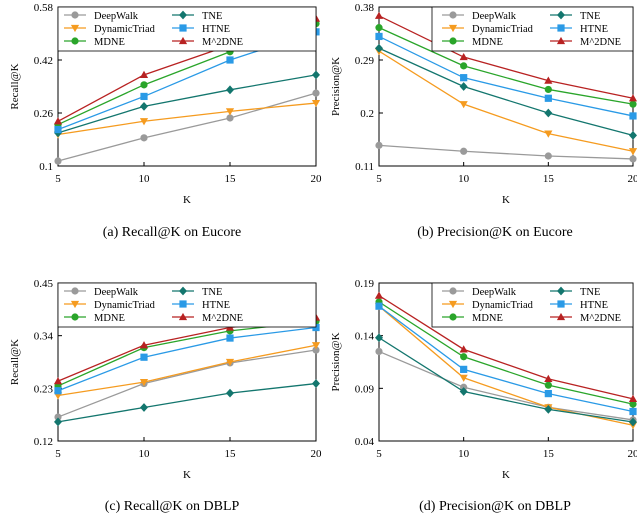 The height and width of the screenshot is (523, 637). What do you see at coordinates (116, 16) in the screenshot?
I see `legend-label: DeepWalk` at bounding box center [116, 16].